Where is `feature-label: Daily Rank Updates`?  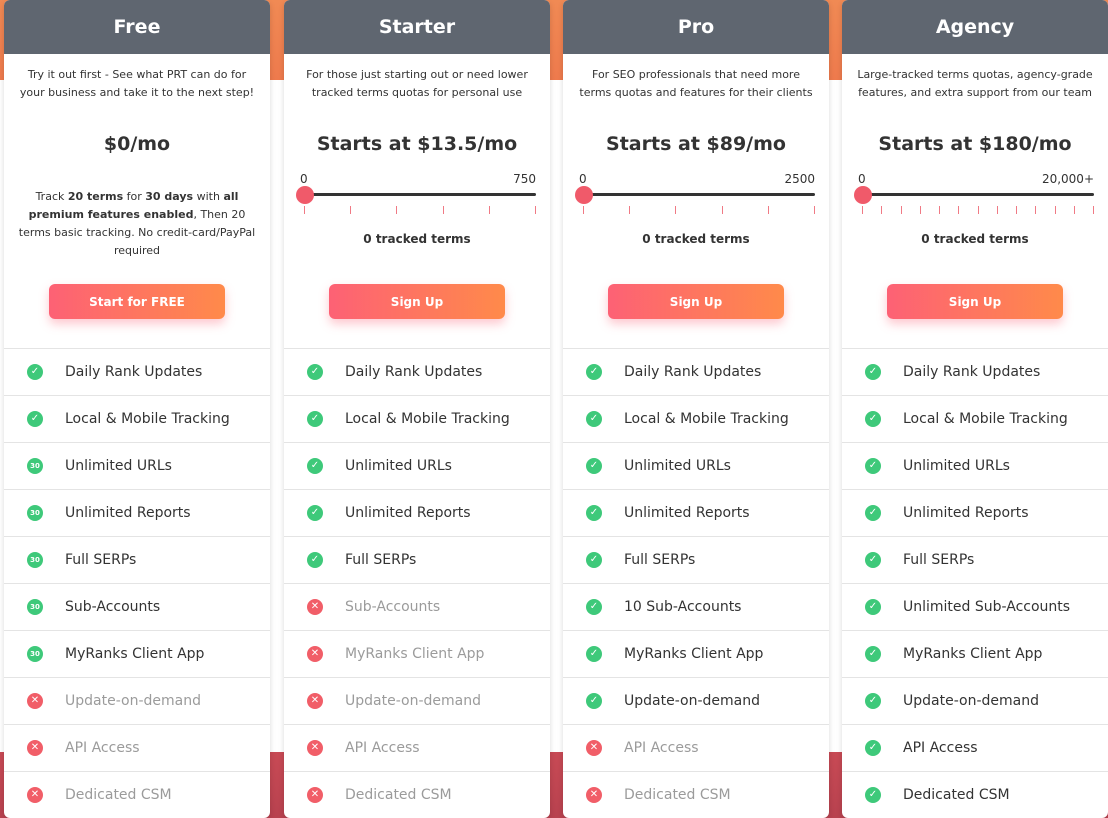 feature-label: Daily Rank Updates is located at coordinates (414, 372).